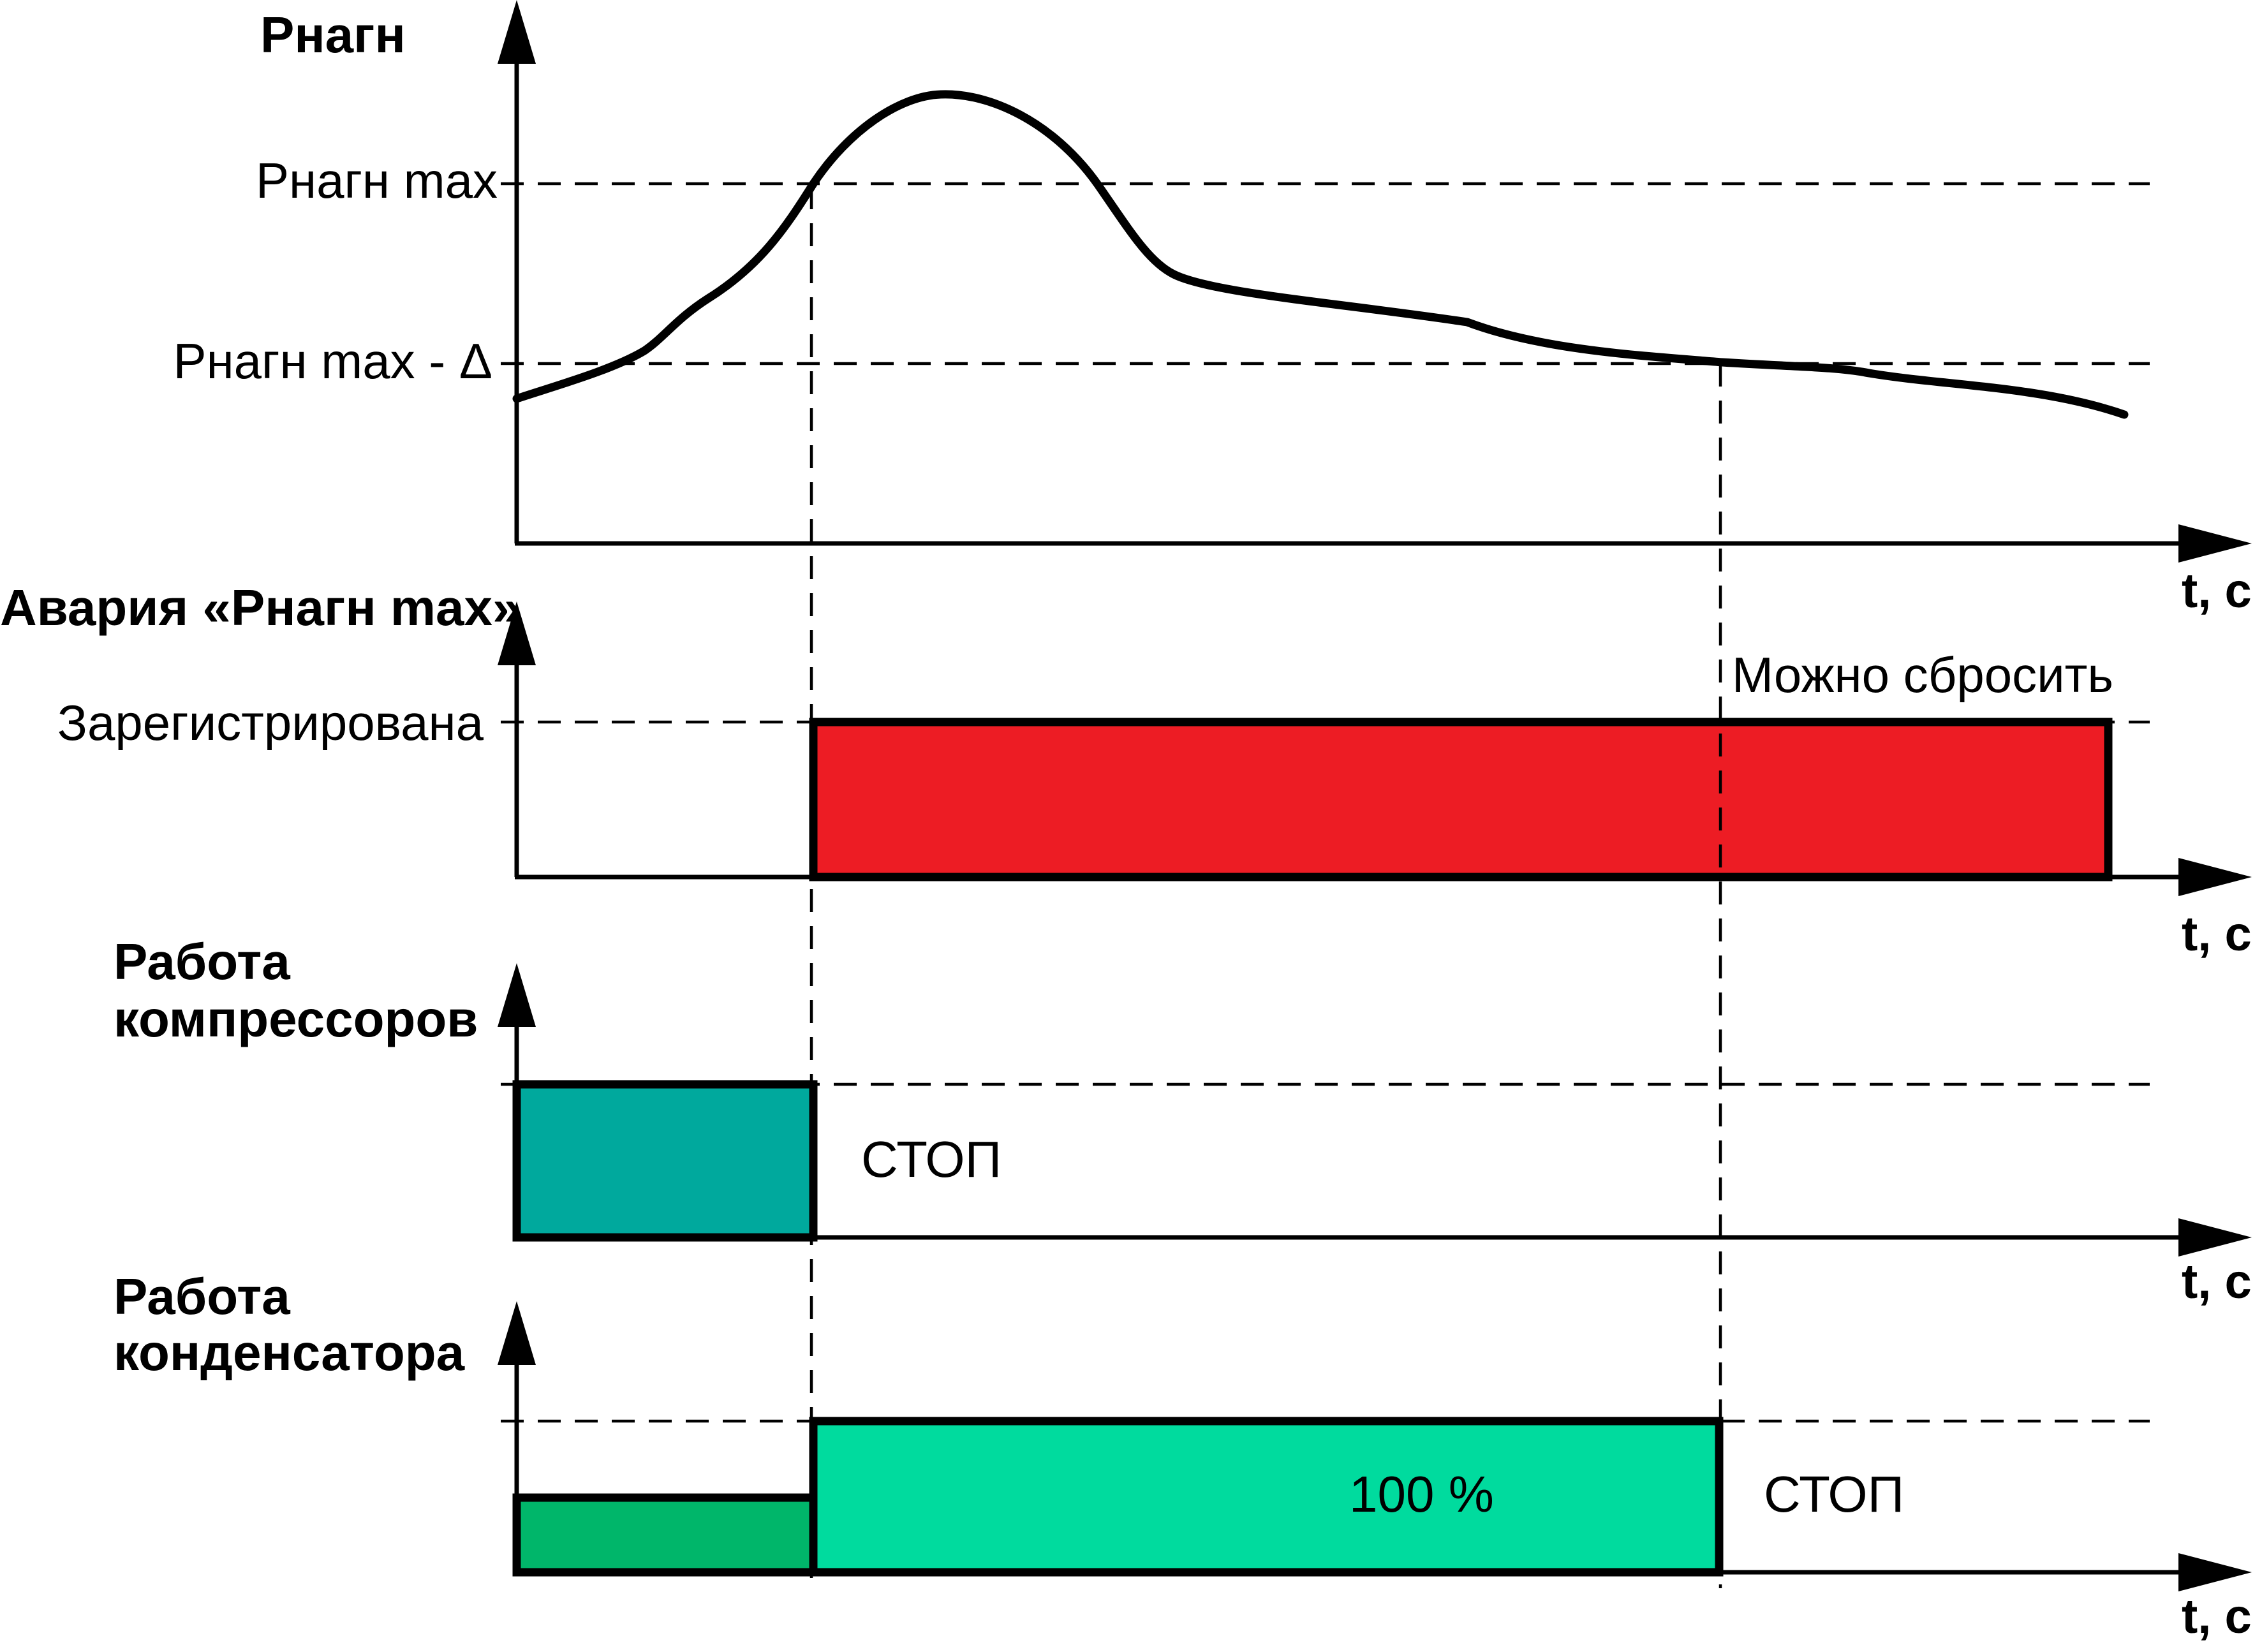 The width and height of the screenshot is (2262, 1652). I want to click on condenser-full-bar, so click(1266, 1497).